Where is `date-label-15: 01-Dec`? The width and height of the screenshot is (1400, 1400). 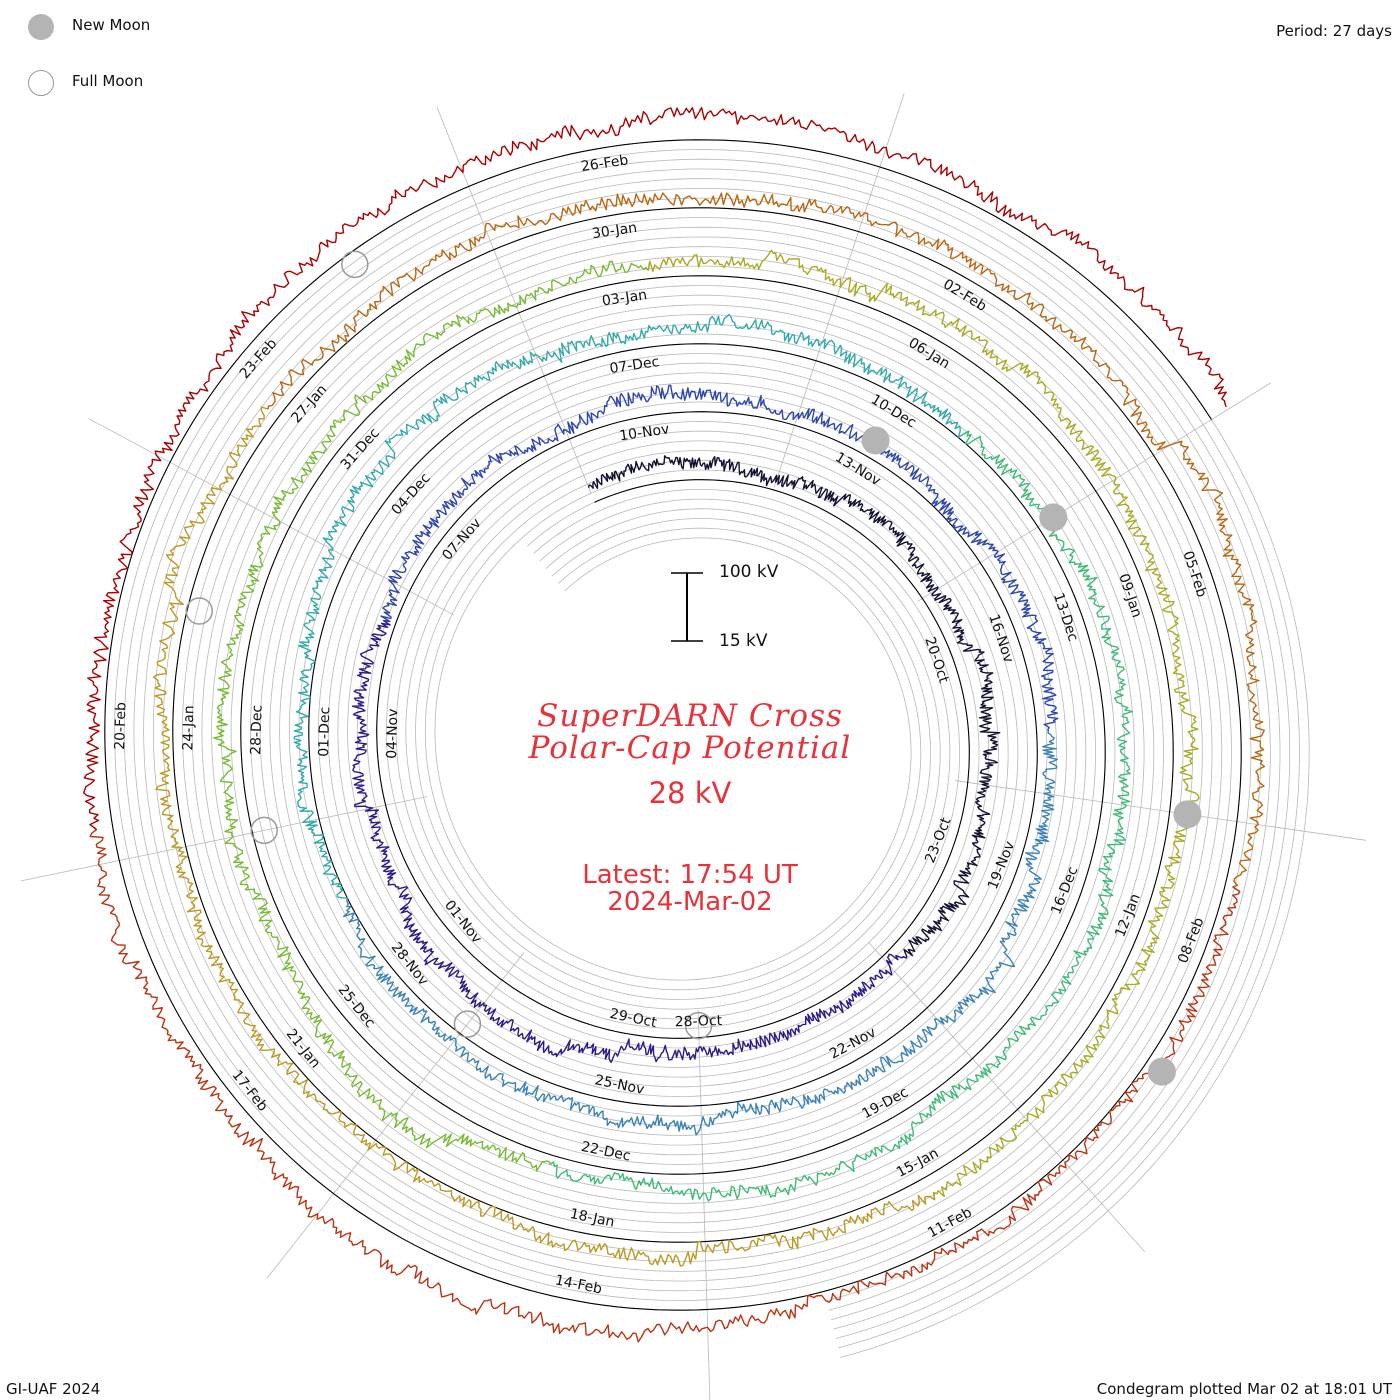 date-label-15: 01-Dec is located at coordinates (324, 732).